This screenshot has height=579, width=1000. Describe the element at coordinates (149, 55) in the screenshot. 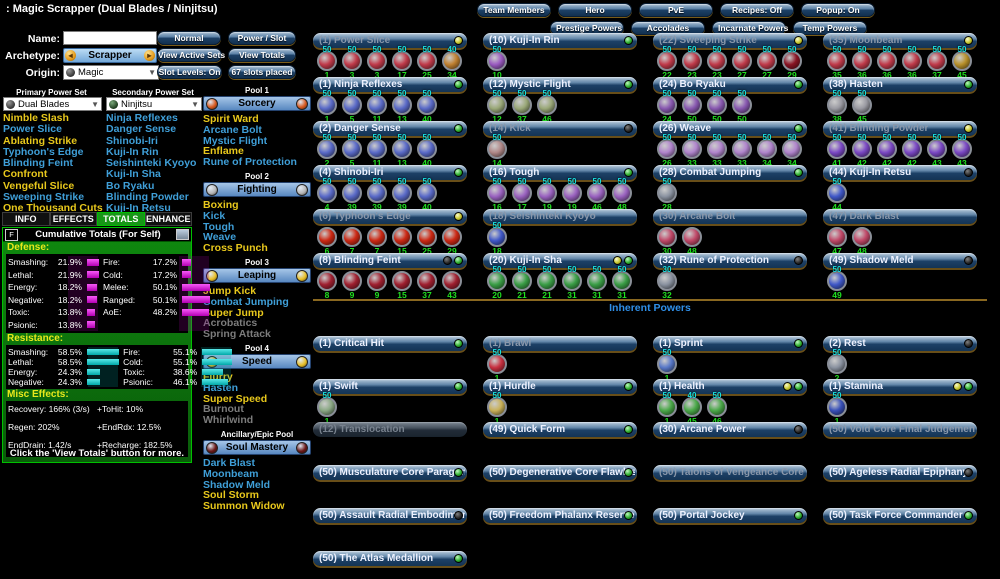

I see `archetype-next-icon: ►` at that location.